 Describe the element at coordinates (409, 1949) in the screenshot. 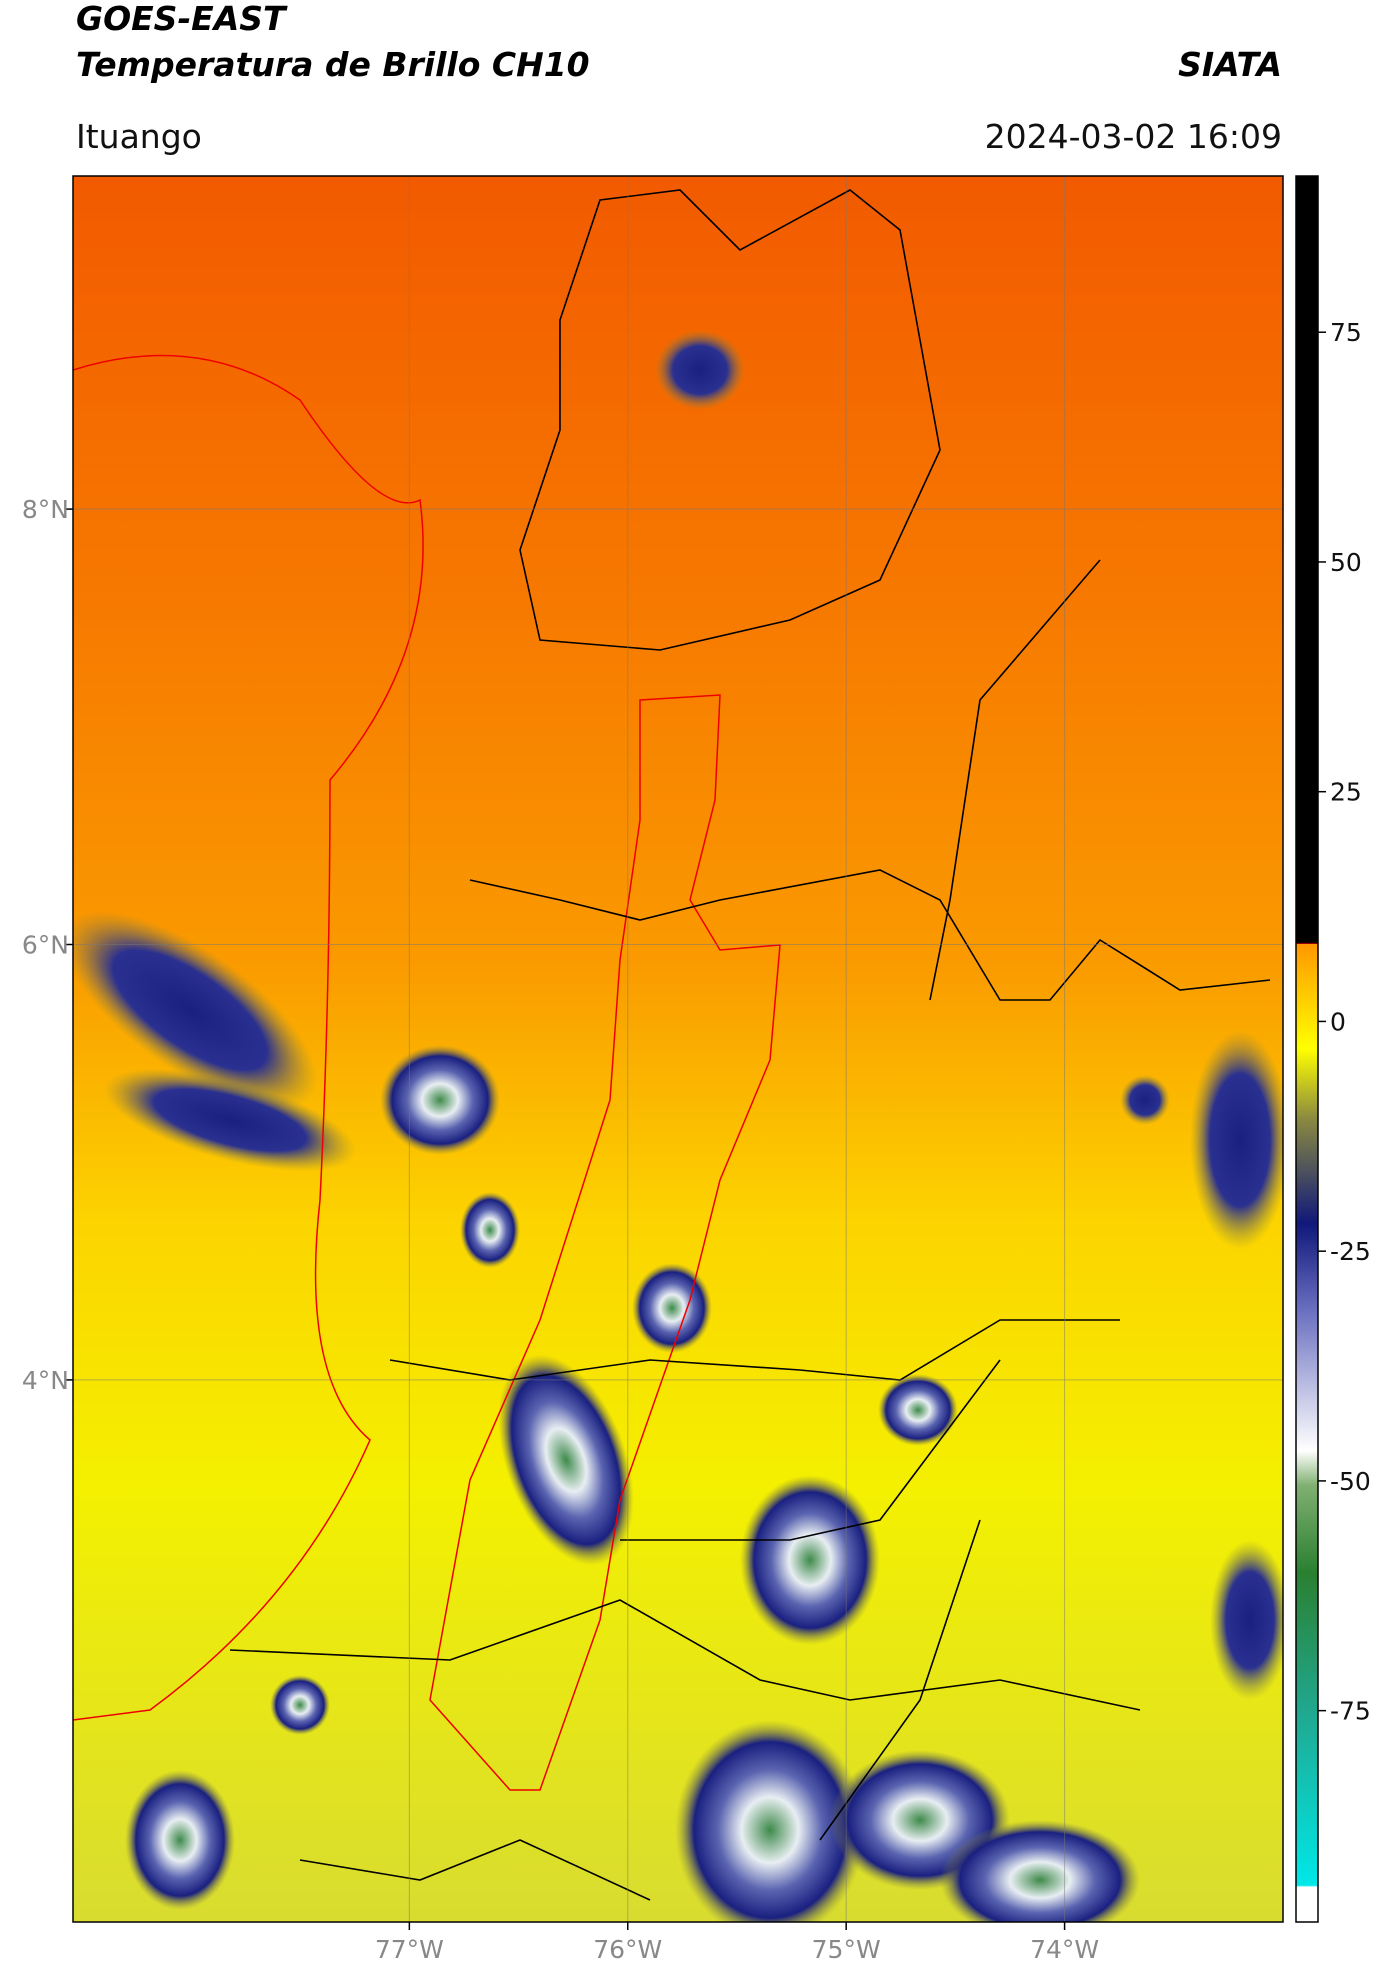

I see `x-tick-label: 77°W` at that location.